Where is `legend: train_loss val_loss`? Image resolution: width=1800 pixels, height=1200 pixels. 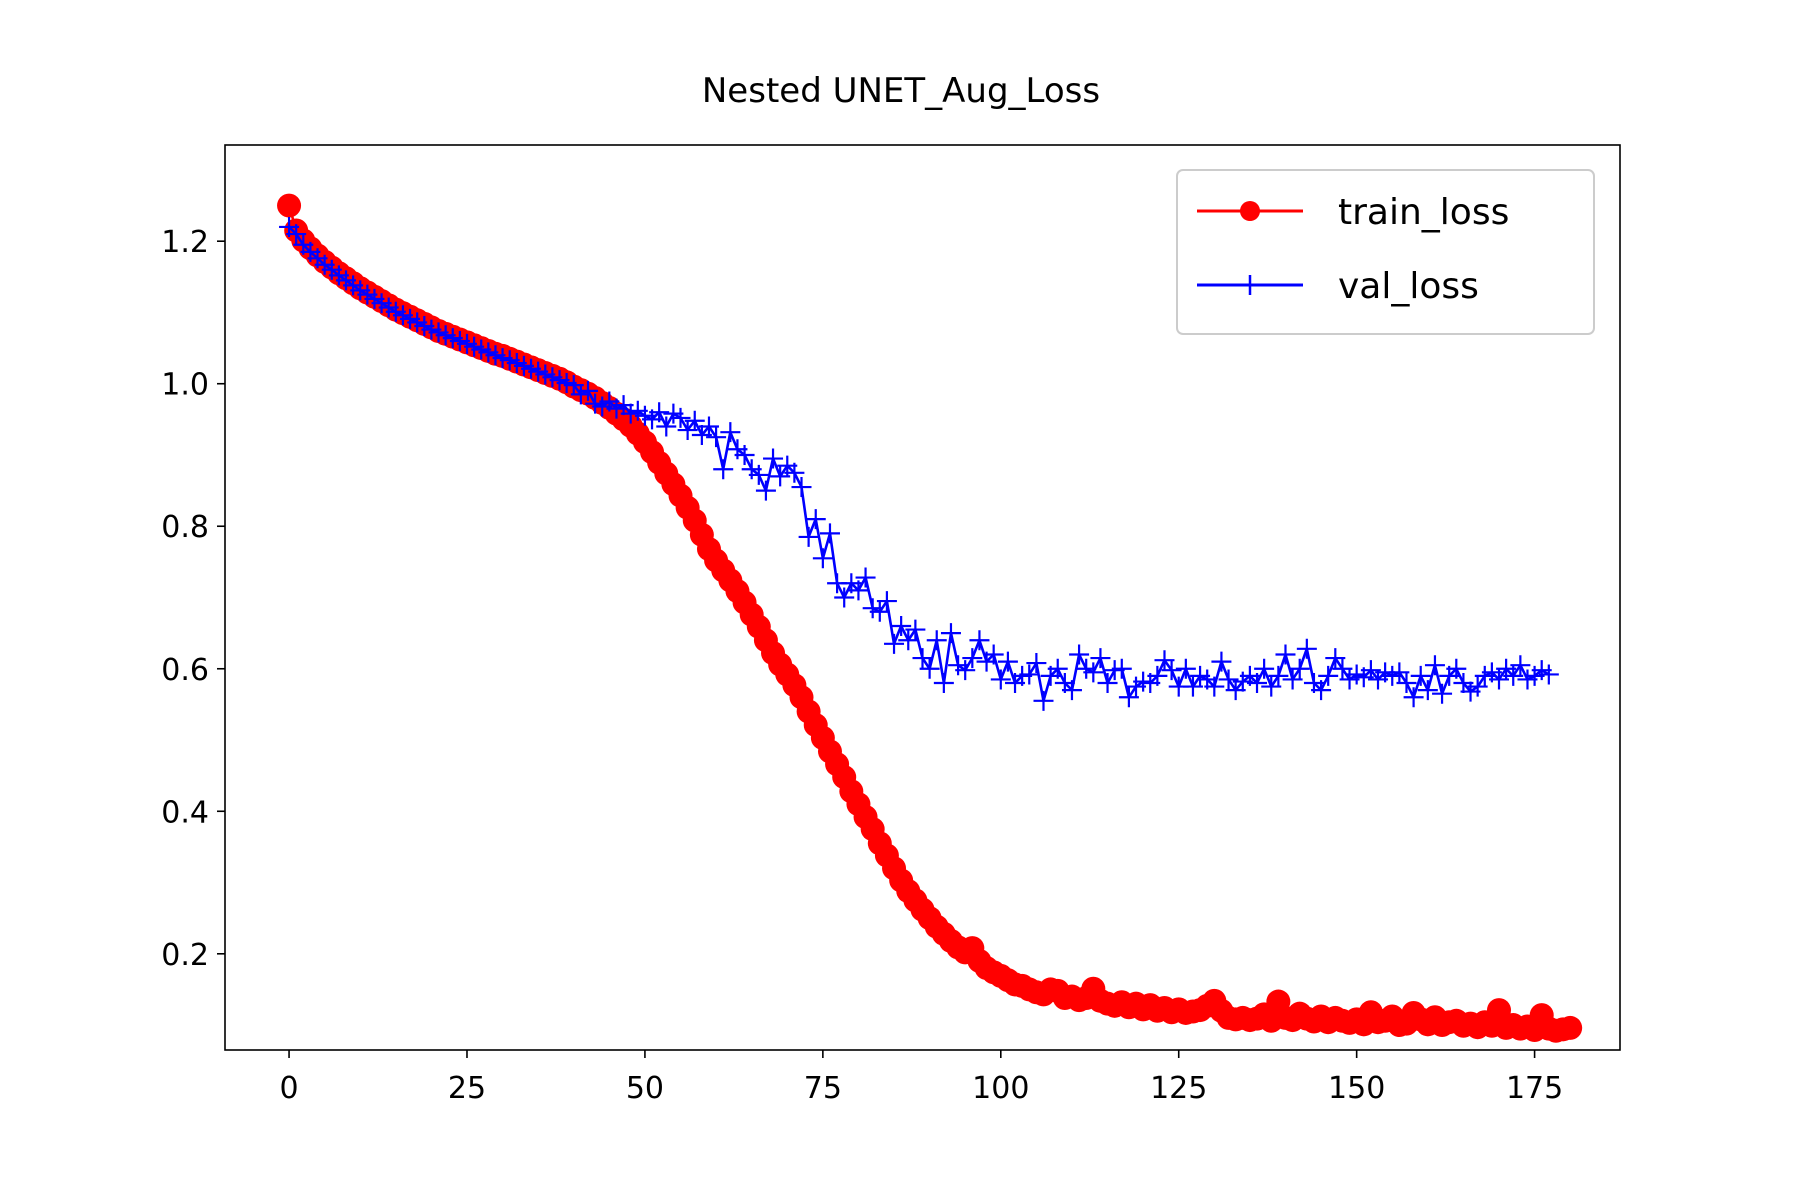 legend: train_loss val_loss is located at coordinates (1385, 252).